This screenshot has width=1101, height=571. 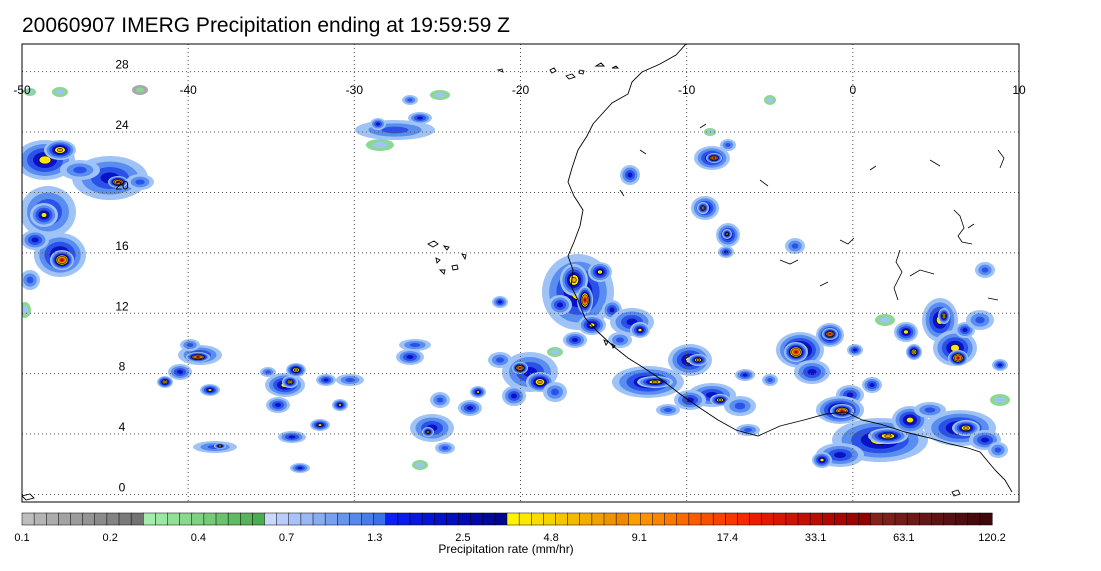 I want to click on bioko, so click(x=491, y=495).